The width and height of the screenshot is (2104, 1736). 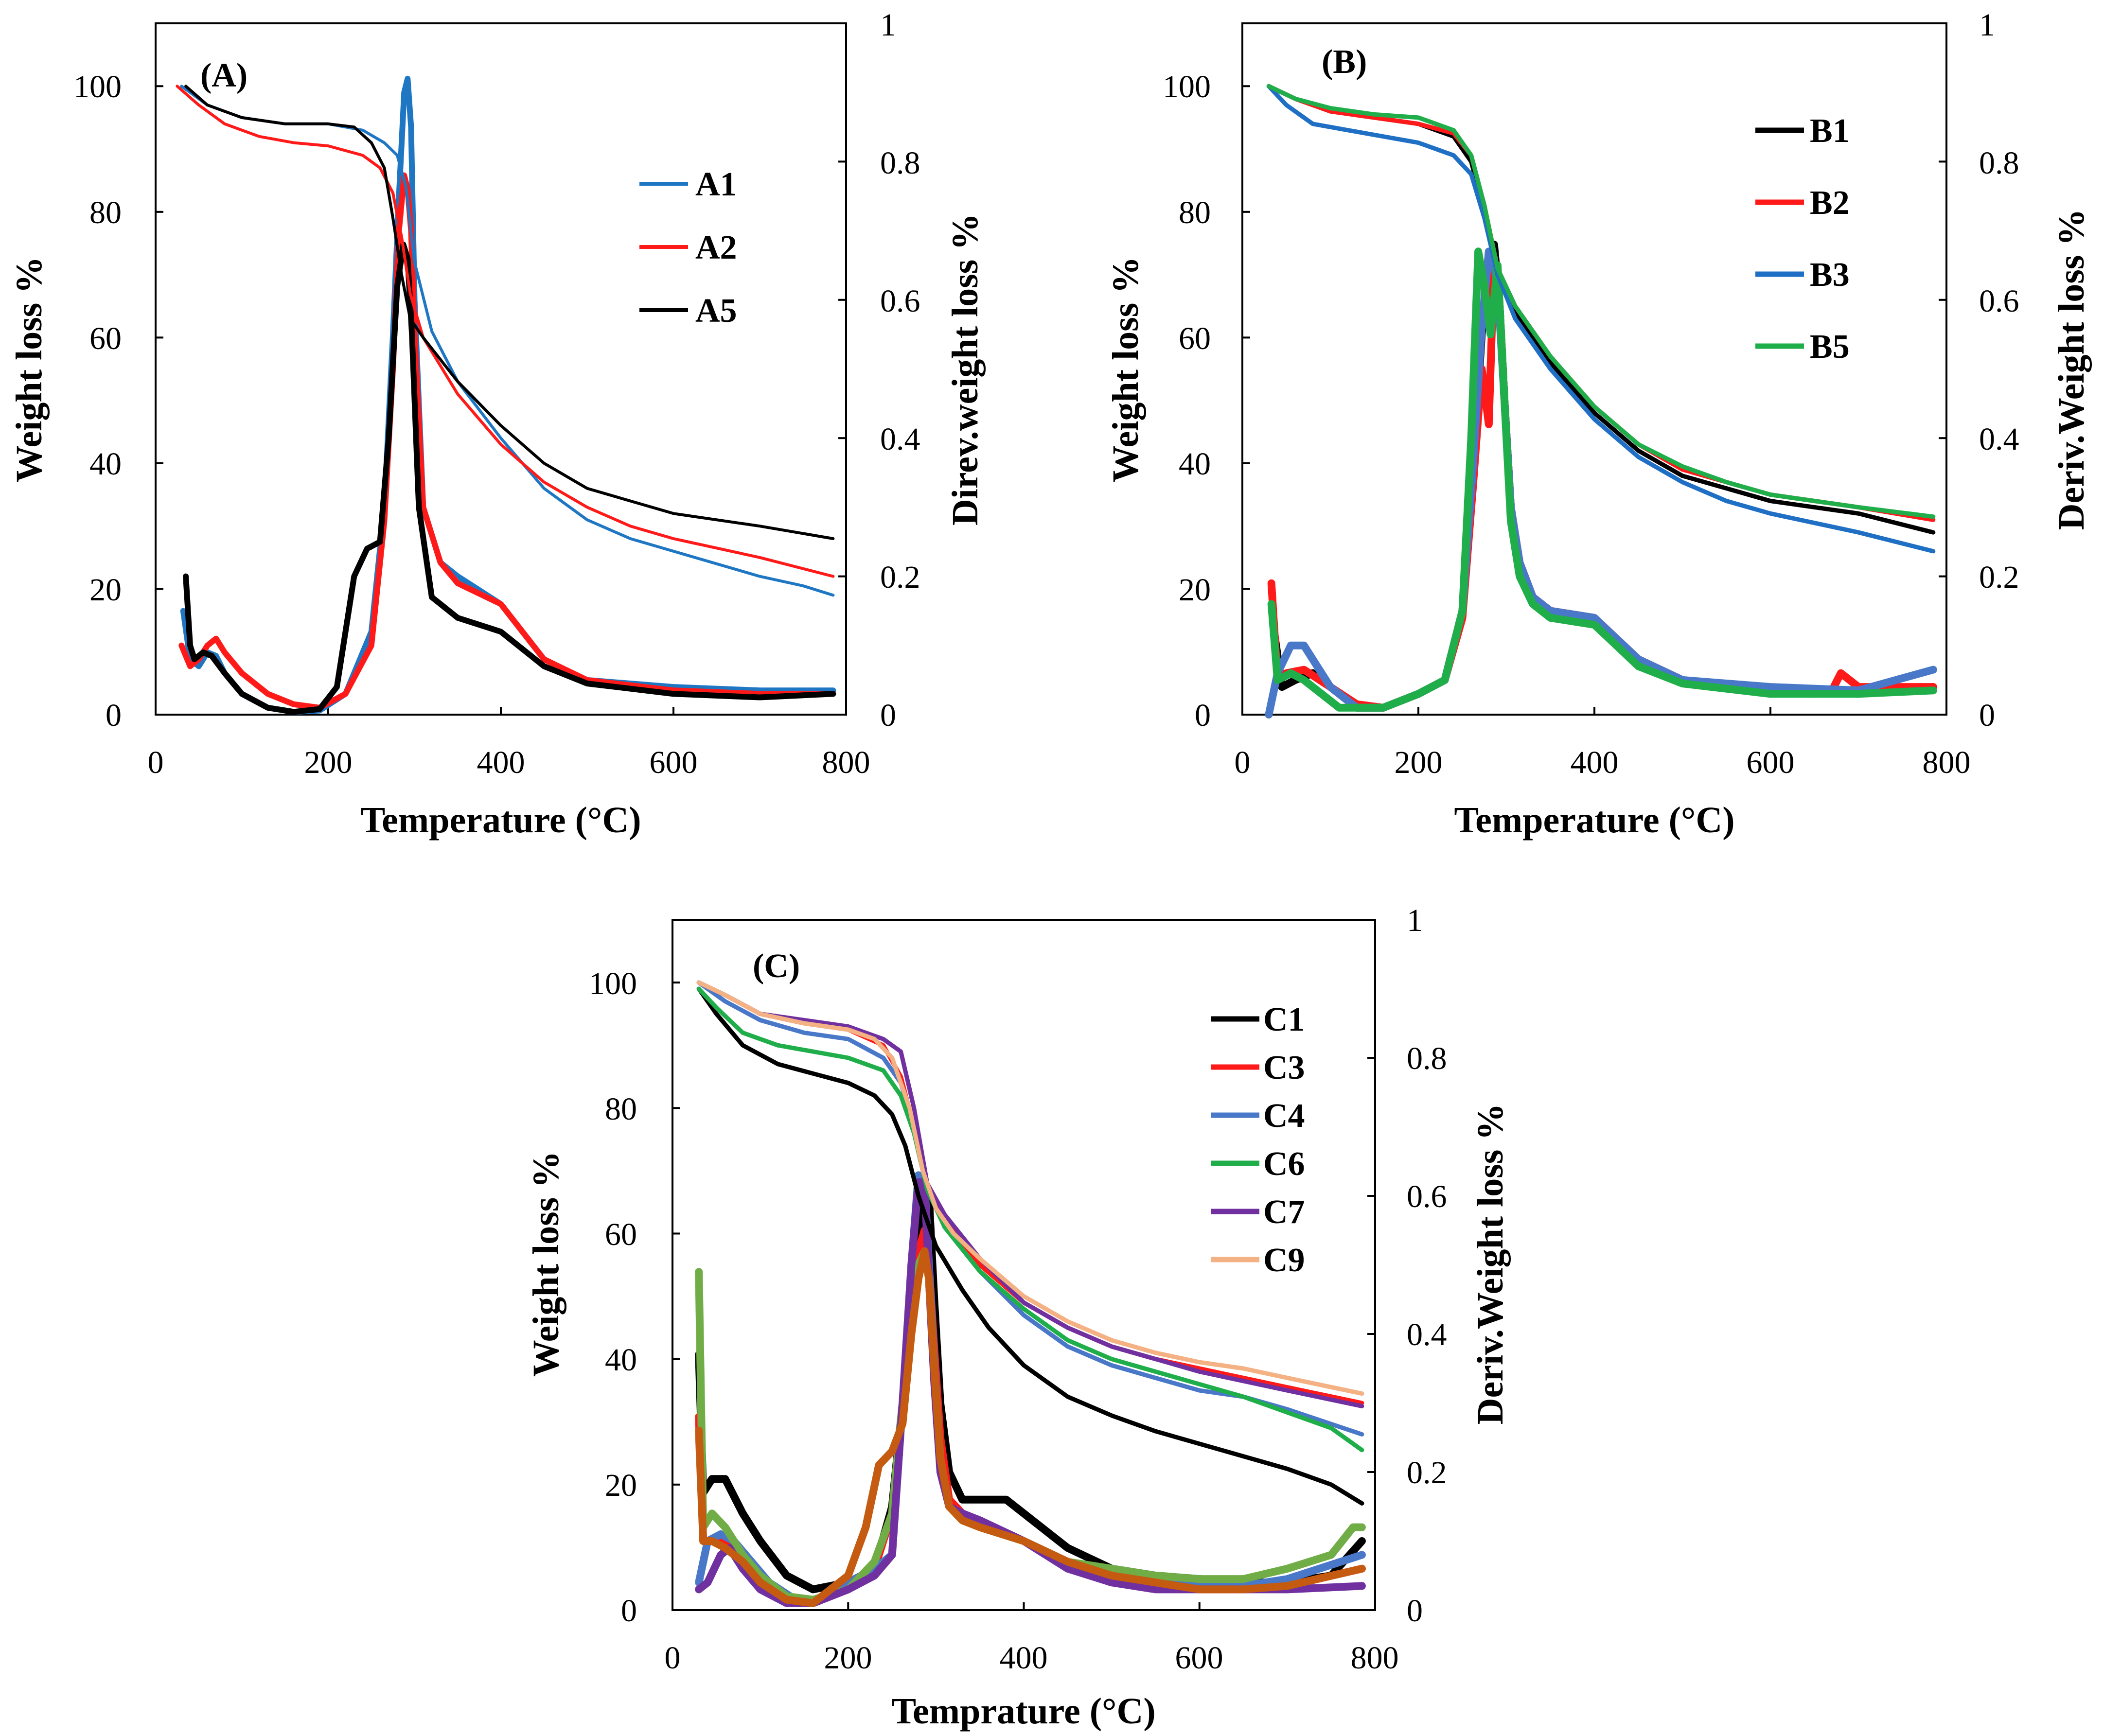 I want to click on panel-a-x-tick-0: 0, so click(x=156, y=763).